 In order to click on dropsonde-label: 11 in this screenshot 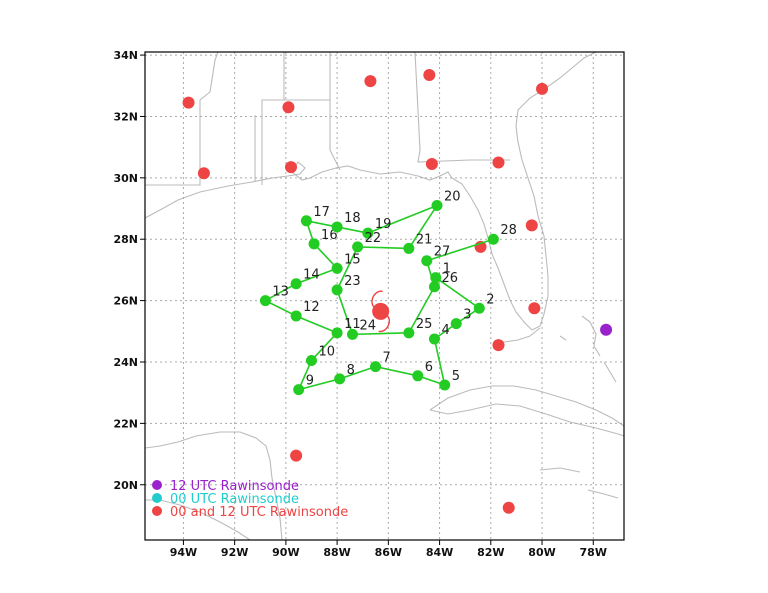, I will do `click(352, 324)`.